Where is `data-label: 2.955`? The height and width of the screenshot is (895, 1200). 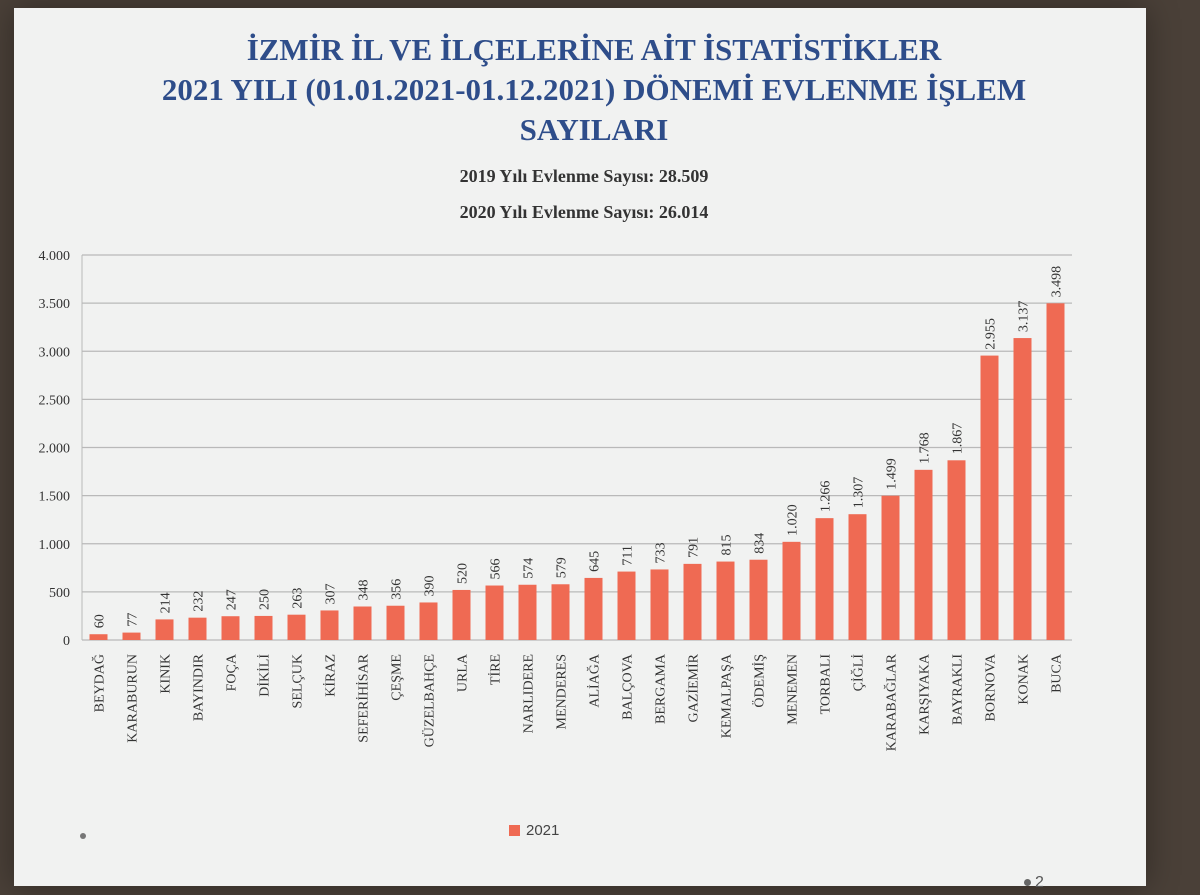
data-label: 2.955 is located at coordinates (991, 334).